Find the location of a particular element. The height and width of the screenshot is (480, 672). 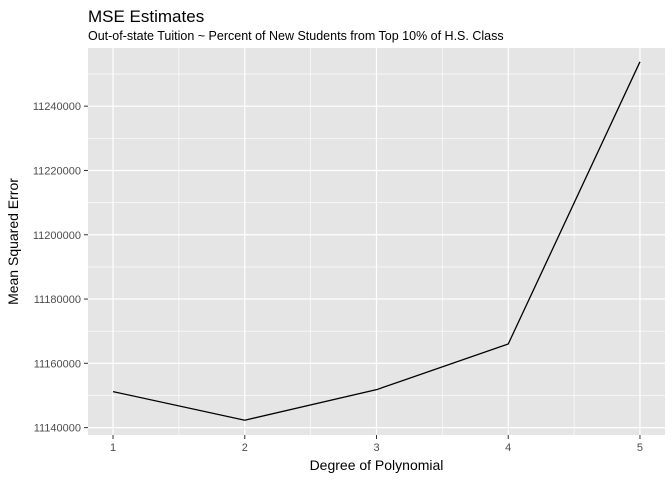

x-tick-label: 2 is located at coordinates (245, 448).